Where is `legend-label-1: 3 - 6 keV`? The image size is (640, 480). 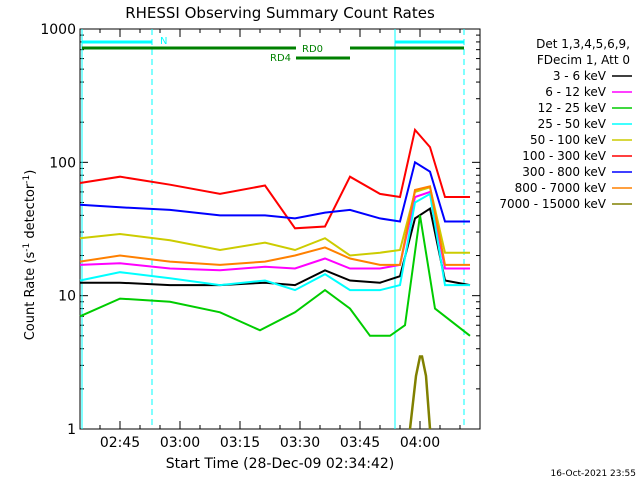 legend-label-1: 3 - 6 keV is located at coordinates (580, 76).